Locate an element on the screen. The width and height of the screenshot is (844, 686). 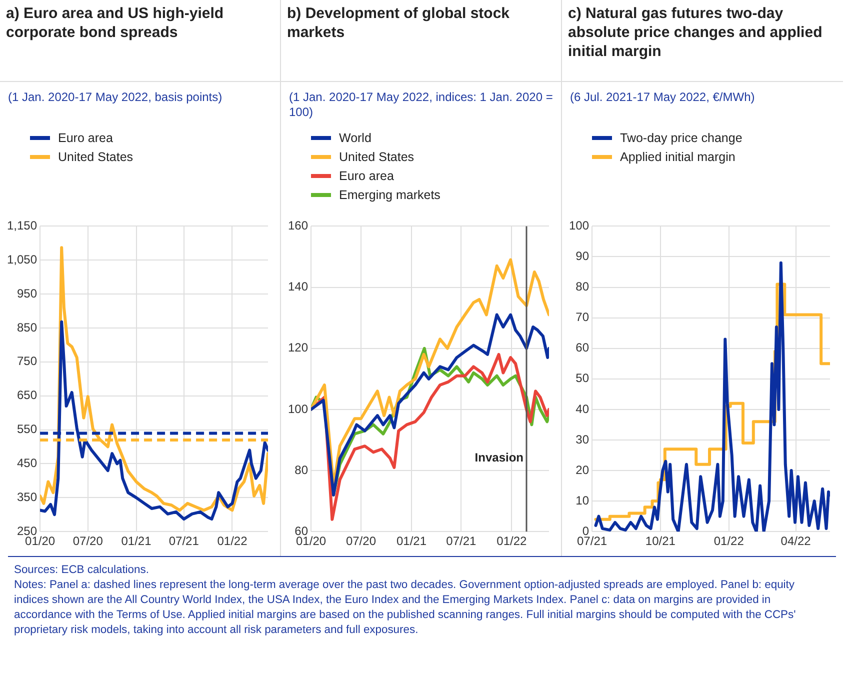
x-tick-label: 10/21 is located at coordinates (660, 541).